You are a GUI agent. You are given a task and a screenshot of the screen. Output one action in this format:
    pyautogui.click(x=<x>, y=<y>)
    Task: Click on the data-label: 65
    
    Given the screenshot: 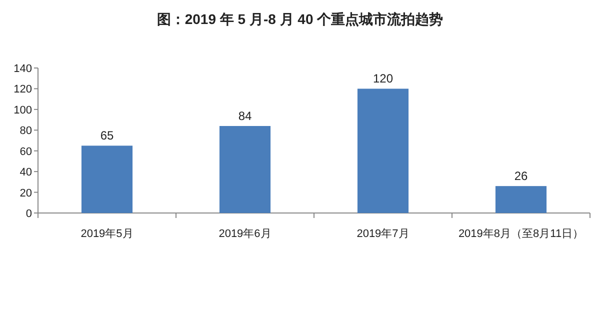 What is the action you would take?
    pyautogui.click(x=107, y=135)
    